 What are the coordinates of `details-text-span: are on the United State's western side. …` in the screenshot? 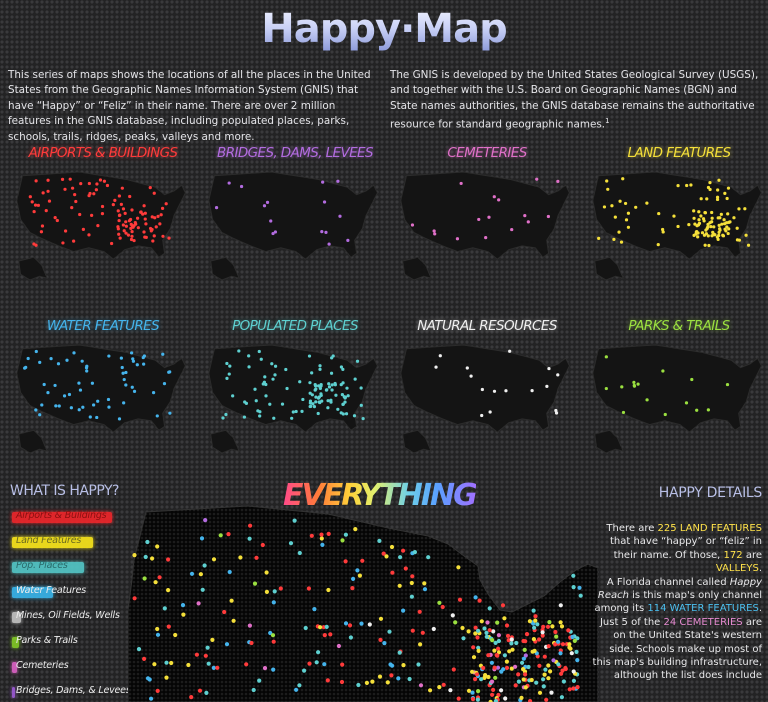 It's located at (677, 649).